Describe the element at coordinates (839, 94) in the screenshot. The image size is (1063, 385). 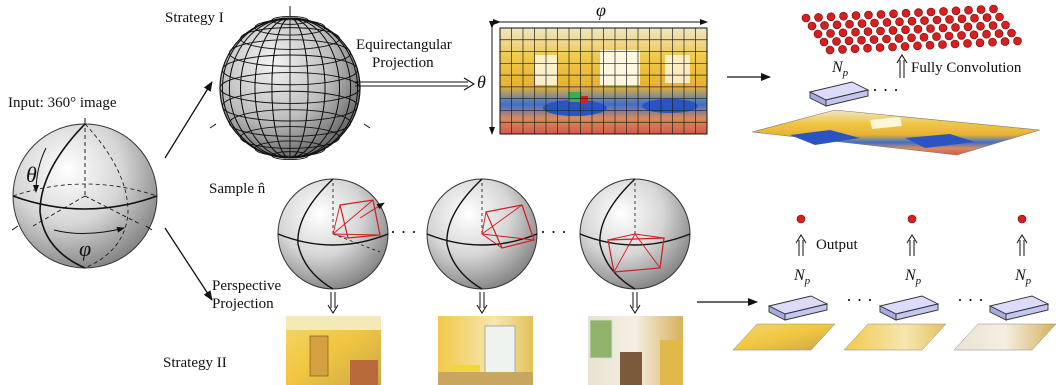
I see `np-box-strategy1` at that location.